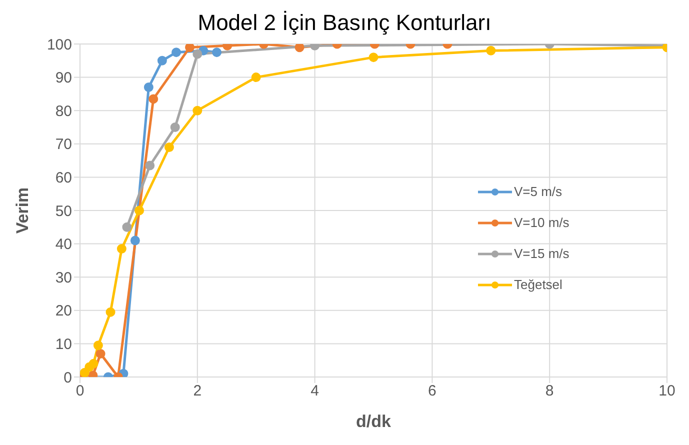 This screenshot has width=689, height=445. What do you see at coordinates (63, 78) in the screenshot?
I see `y-tick-label: 90` at bounding box center [63, 78].